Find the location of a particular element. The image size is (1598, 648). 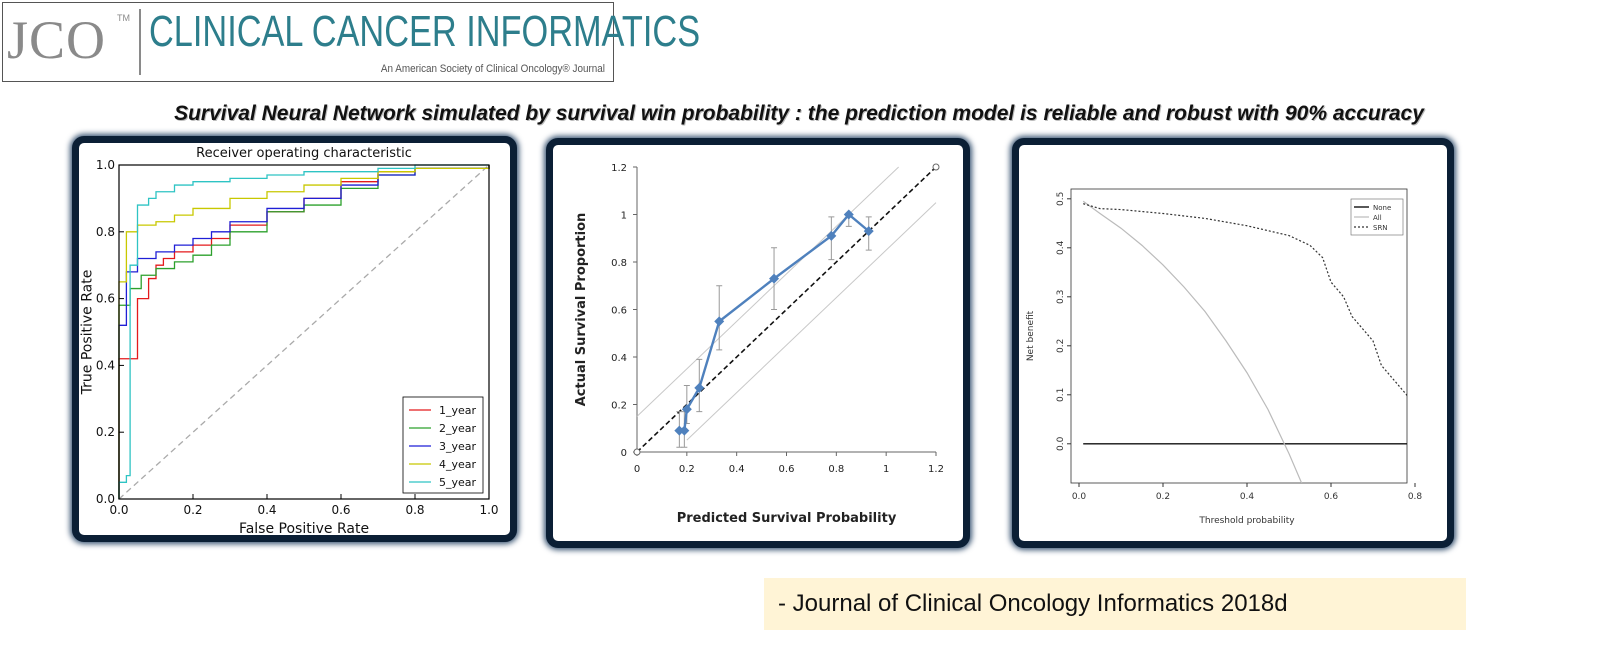

dca-xlabel: Threshold probability is located at coordinates (1246, 521).